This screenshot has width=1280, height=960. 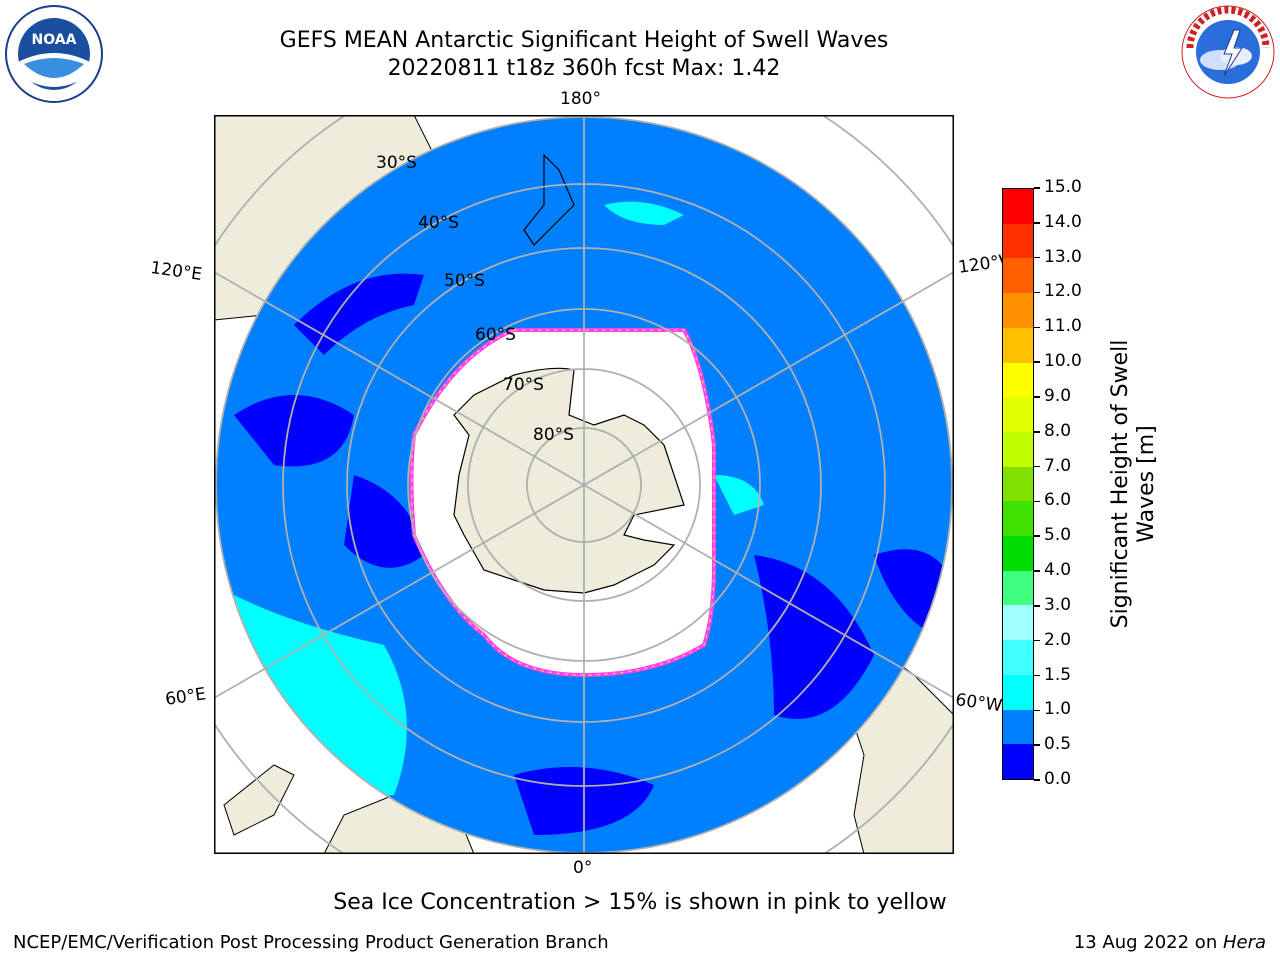 I want to click on lon-label-180: 180°, so click(x=580, y=99).